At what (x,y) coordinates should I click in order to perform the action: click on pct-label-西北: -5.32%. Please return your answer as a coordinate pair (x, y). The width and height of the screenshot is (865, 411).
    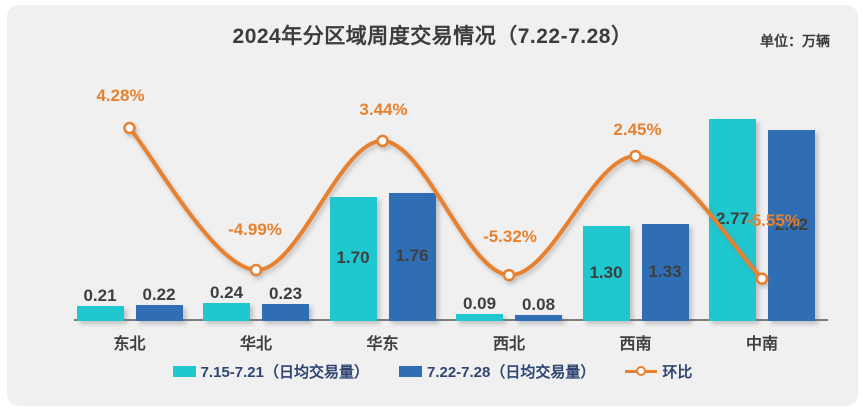
    Looking at the image, I should click on (510, 237).